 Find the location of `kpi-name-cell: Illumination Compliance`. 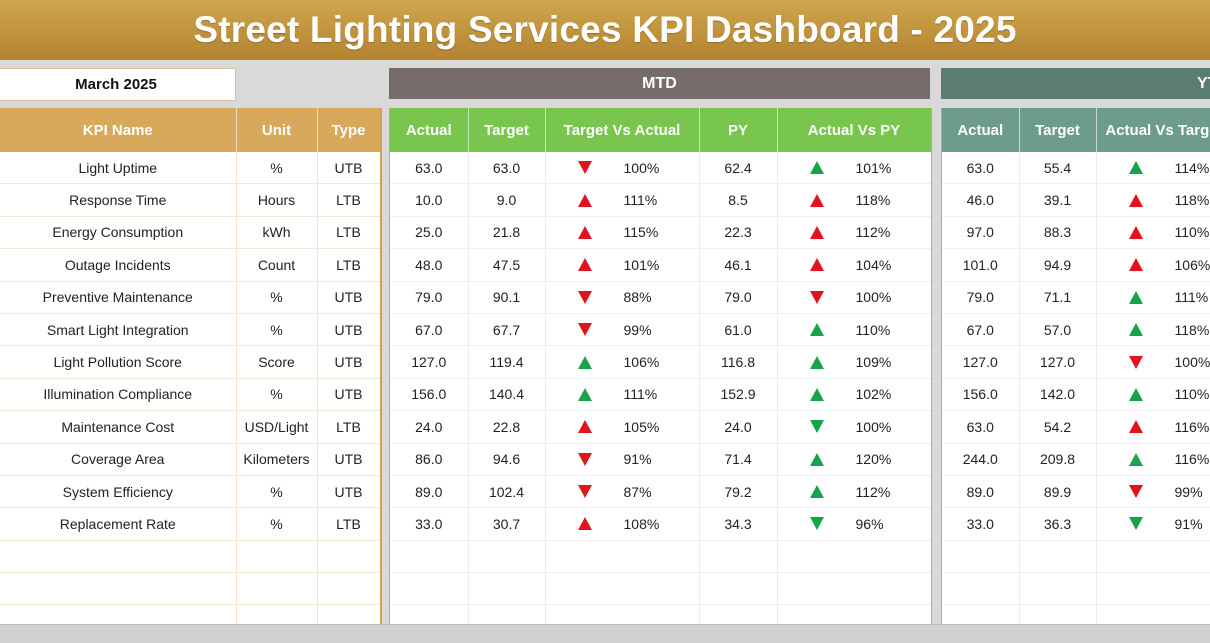

kpi-name-cell: Illumination Compliance is located at coordinates (118, 394).